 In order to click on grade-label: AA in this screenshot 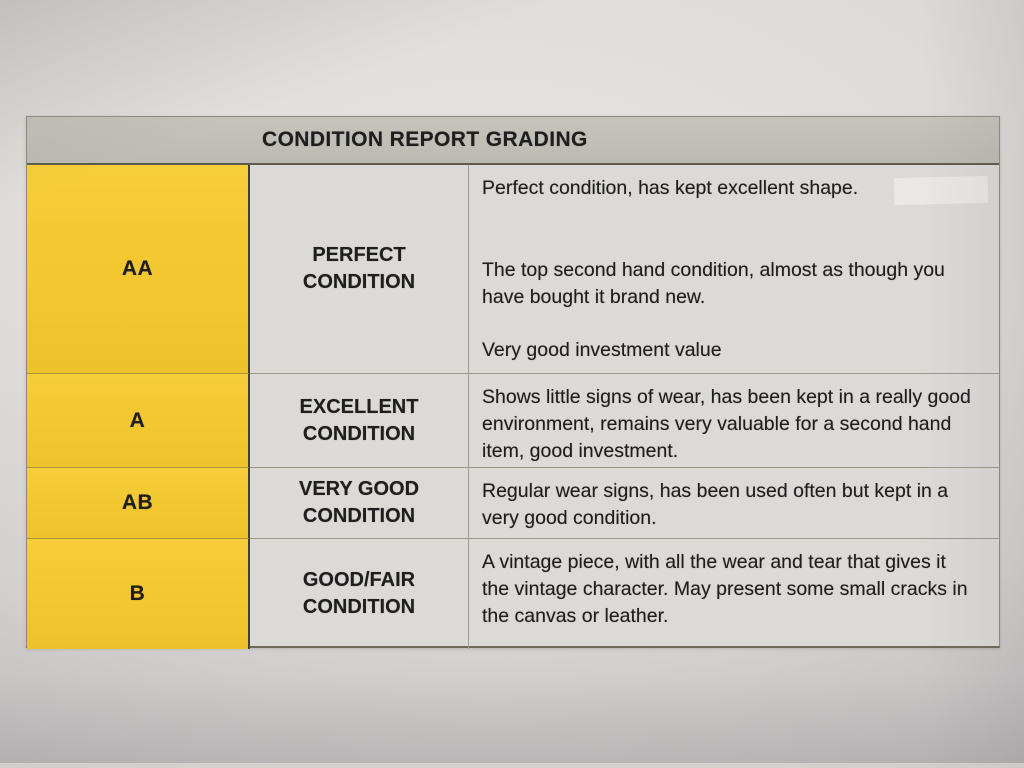, I will do `click(137, 268)`.